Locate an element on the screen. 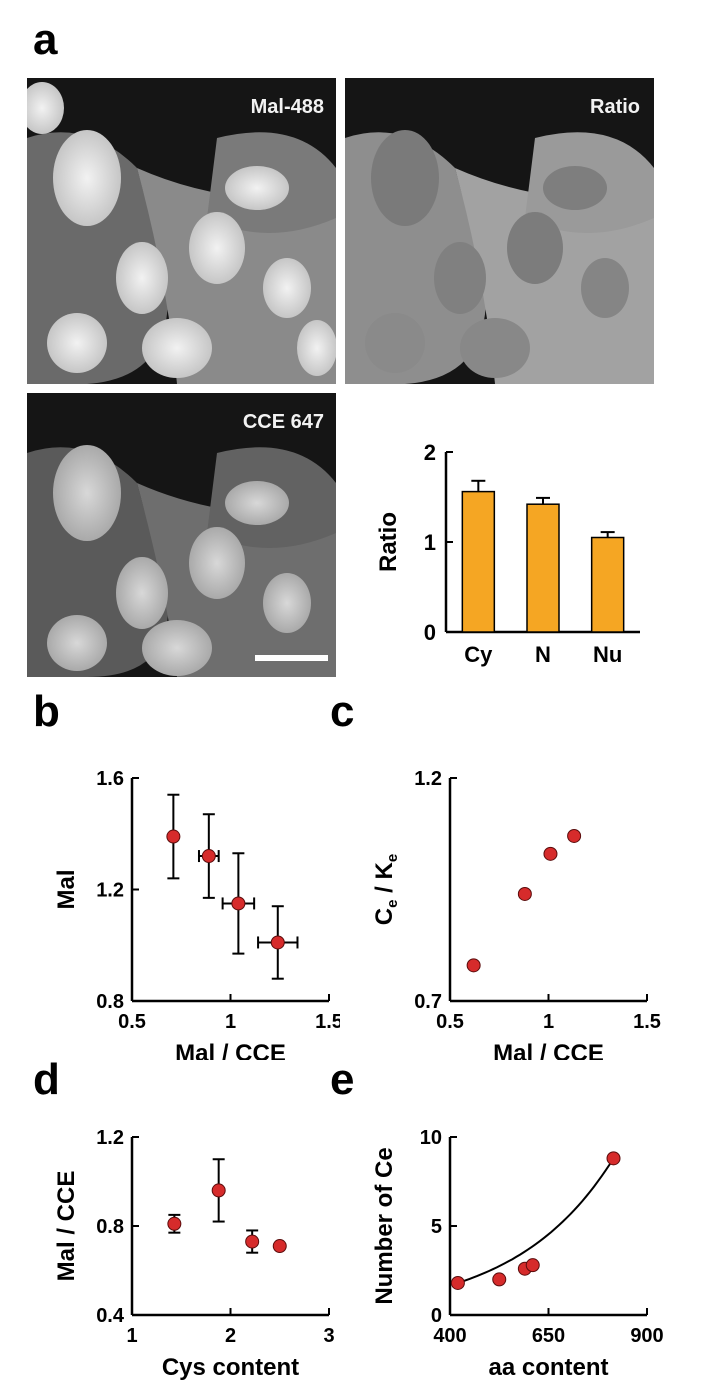 This screenshot has width=702, height=1390. micrograph-ratio: Ratio is located at coordinates (499, 231).